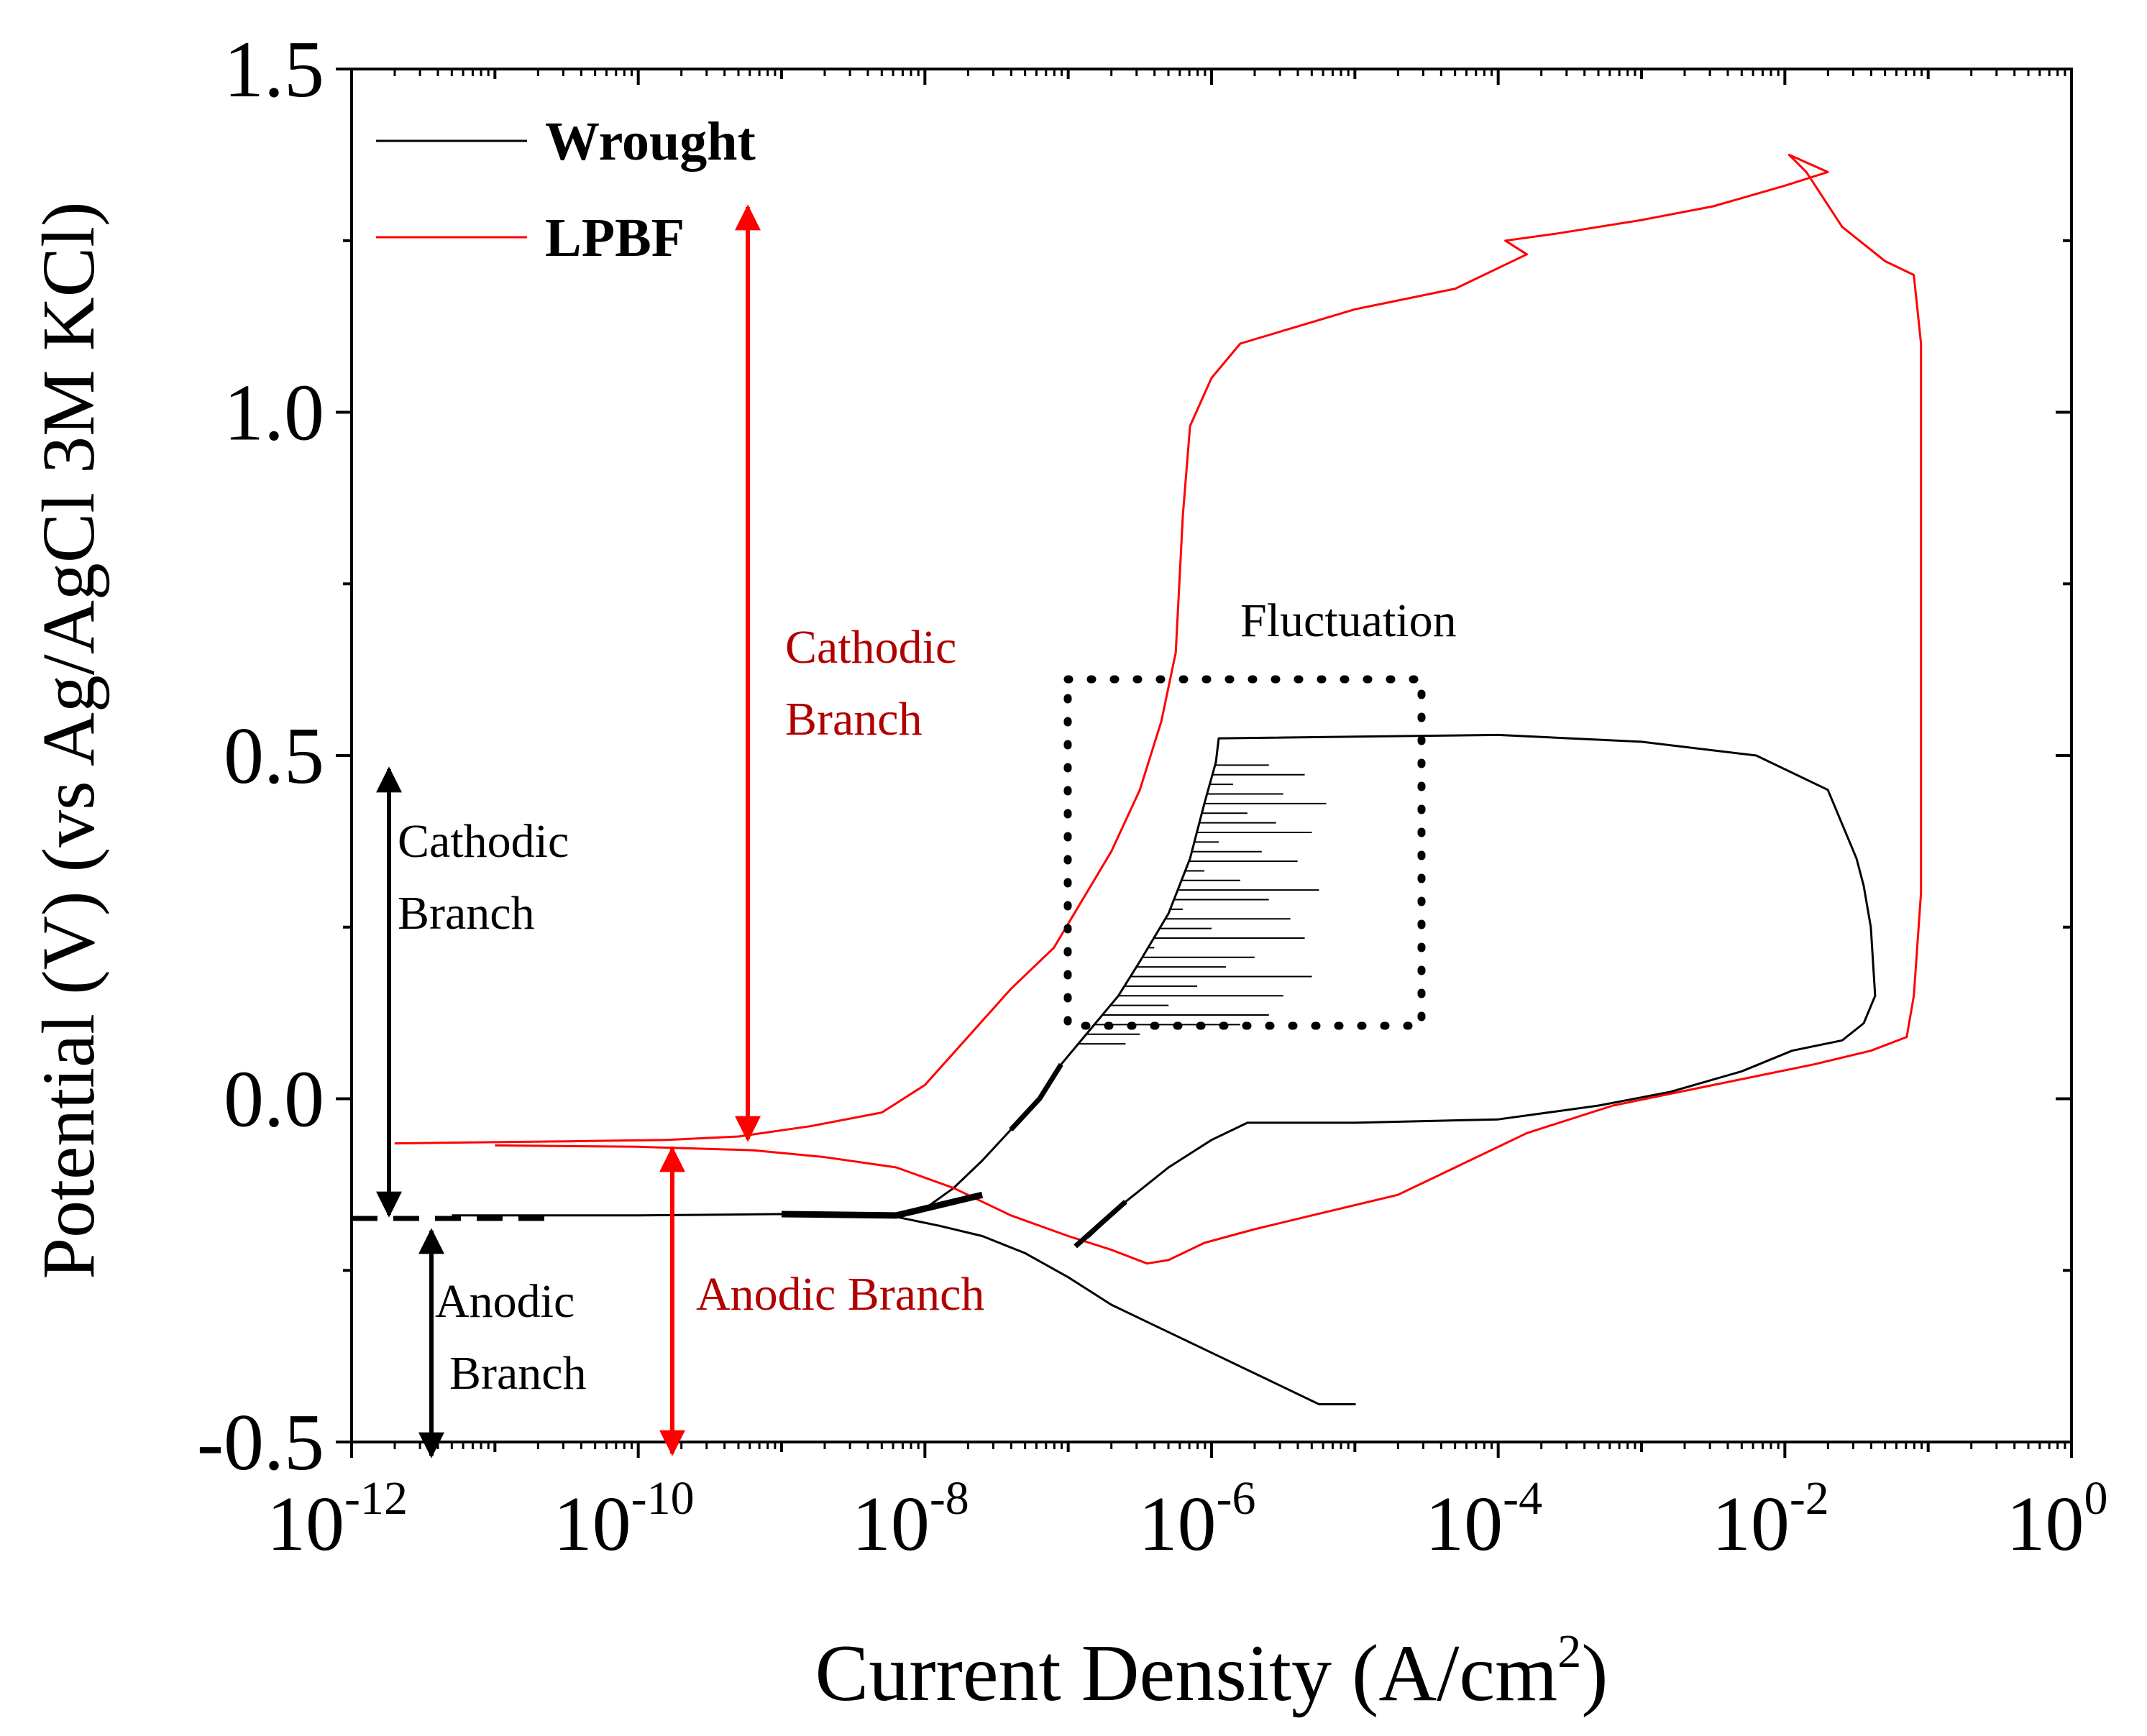  What do you see at coordinates (624, 1519) in the screenshot?
I see `x-tick-label: 10⁻¹⁰` at bounding box center [624, 1519].